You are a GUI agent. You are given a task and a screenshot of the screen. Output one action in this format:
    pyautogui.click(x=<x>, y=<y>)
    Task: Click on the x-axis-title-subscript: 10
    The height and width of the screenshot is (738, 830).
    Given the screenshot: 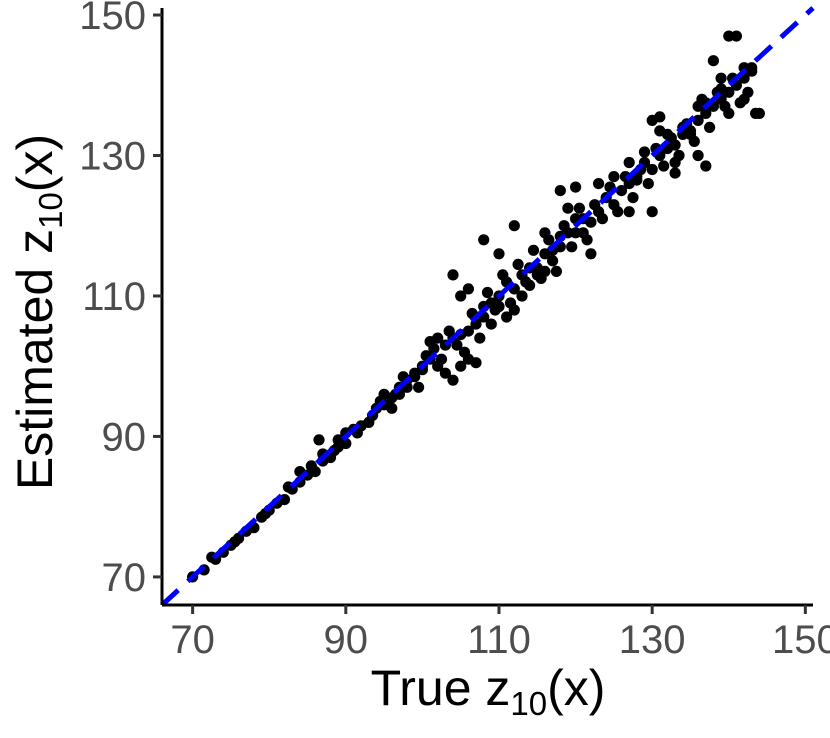 What is the action you would take?
    pyautogui.click(x=528, y=703)
    